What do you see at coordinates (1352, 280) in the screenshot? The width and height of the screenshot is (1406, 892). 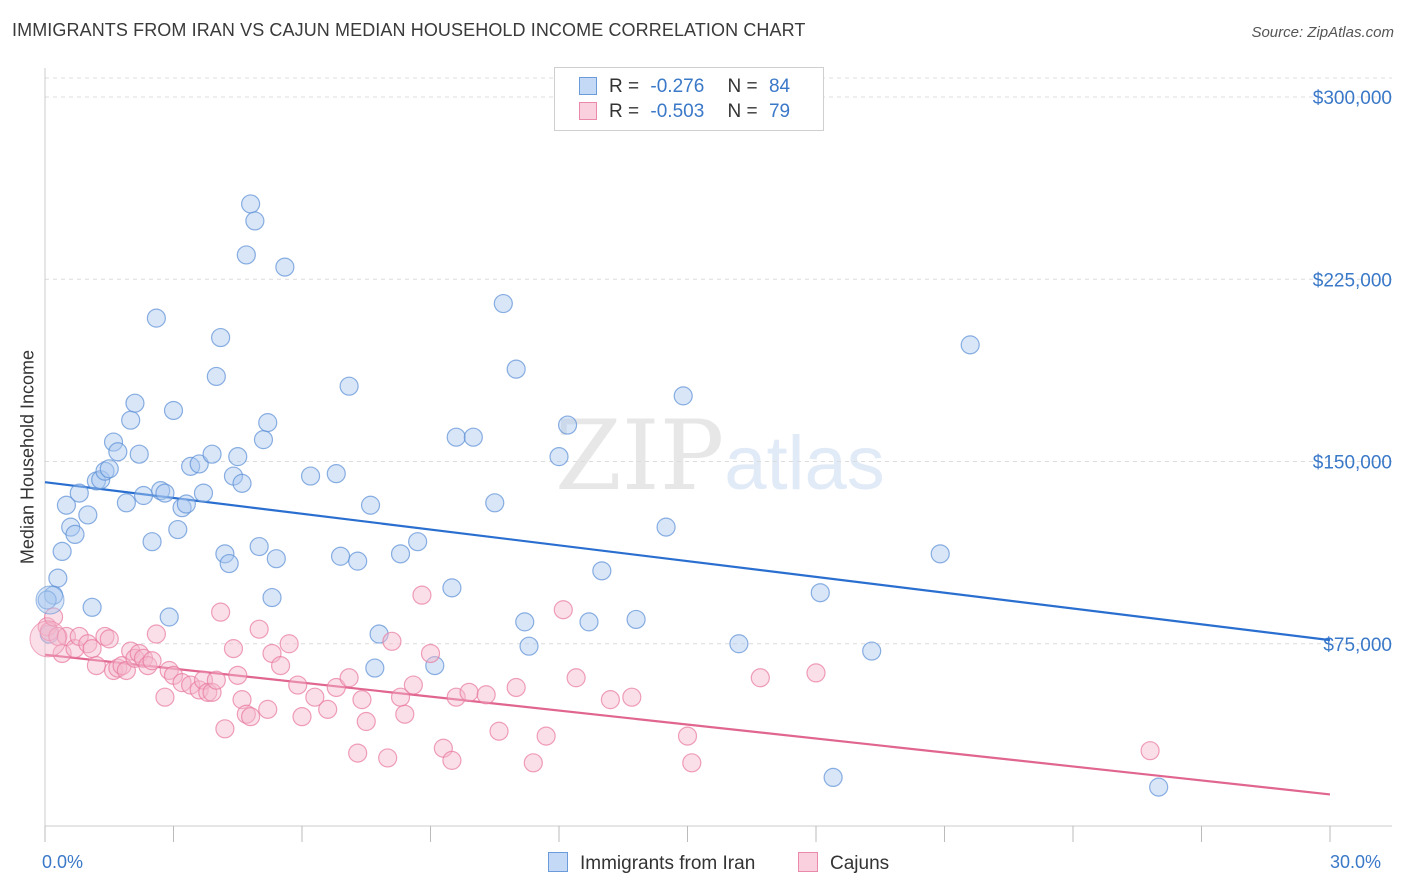 I see `y-tick-label: $225,000` at bounding box center [1352, 280].